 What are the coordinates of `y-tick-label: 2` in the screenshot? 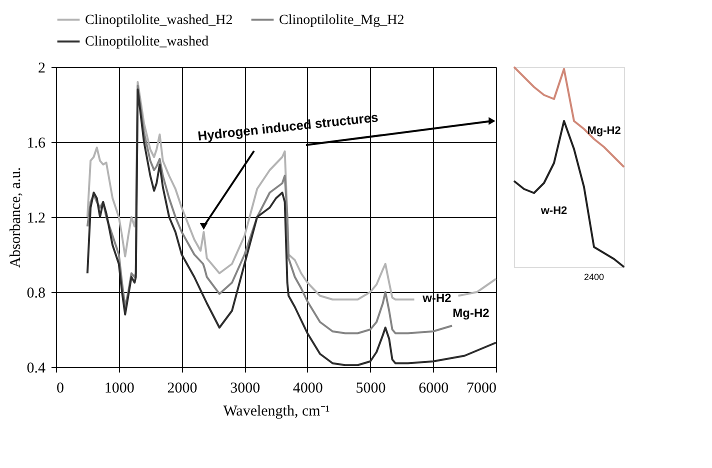 It's located at (42, 68).